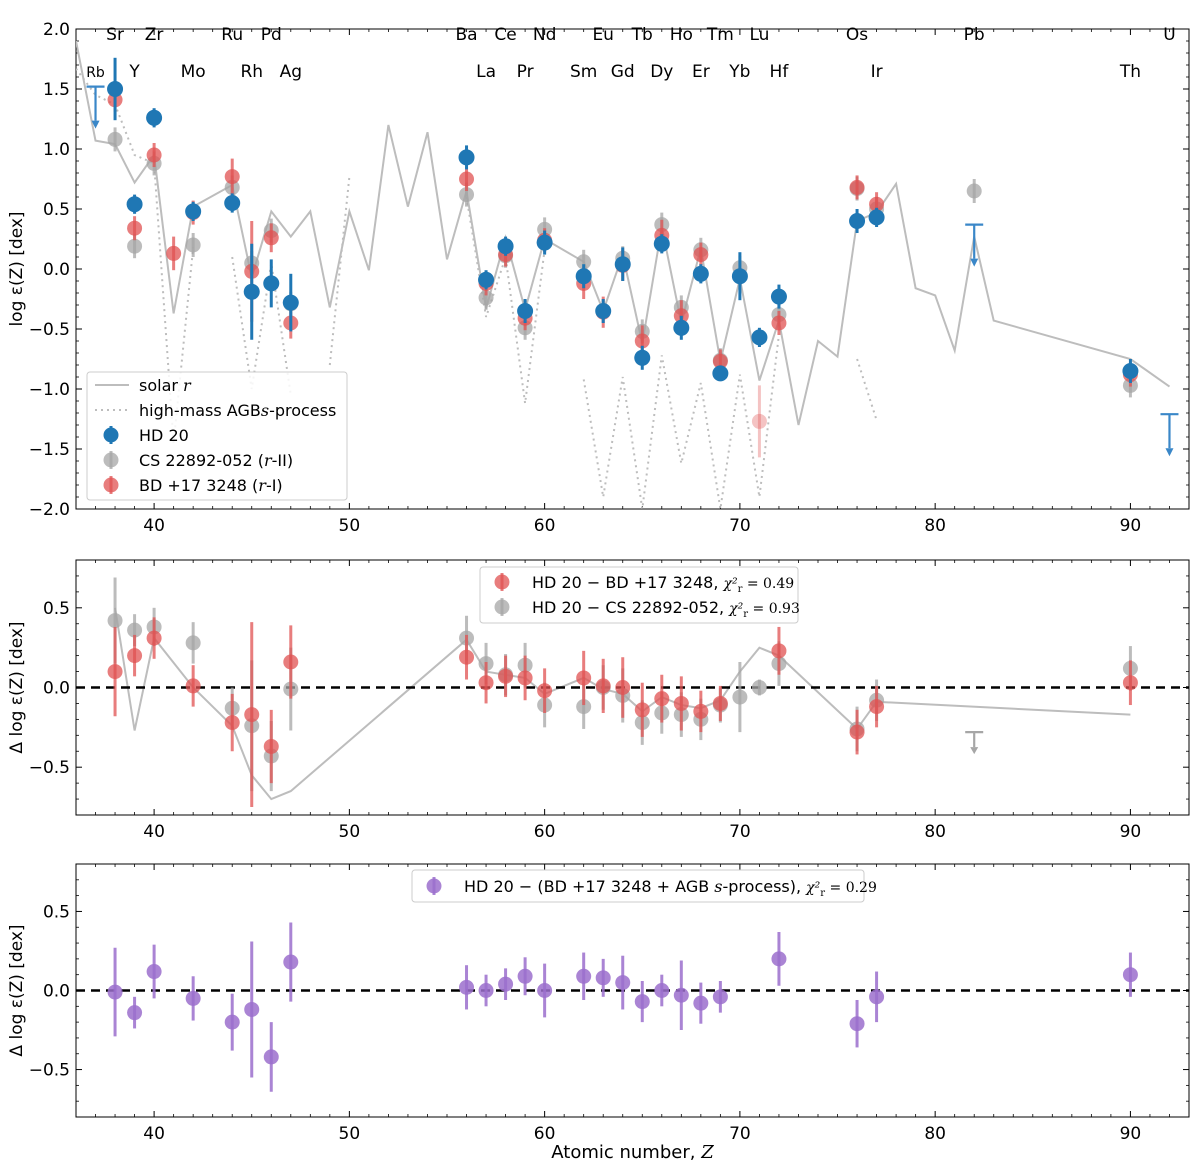 This screenshot has width=1200, height=1167. What do you see at coordinates (291, 72) in the screenshot?
I see `element-label-ag: Ag` at bounding box center [291, 72].